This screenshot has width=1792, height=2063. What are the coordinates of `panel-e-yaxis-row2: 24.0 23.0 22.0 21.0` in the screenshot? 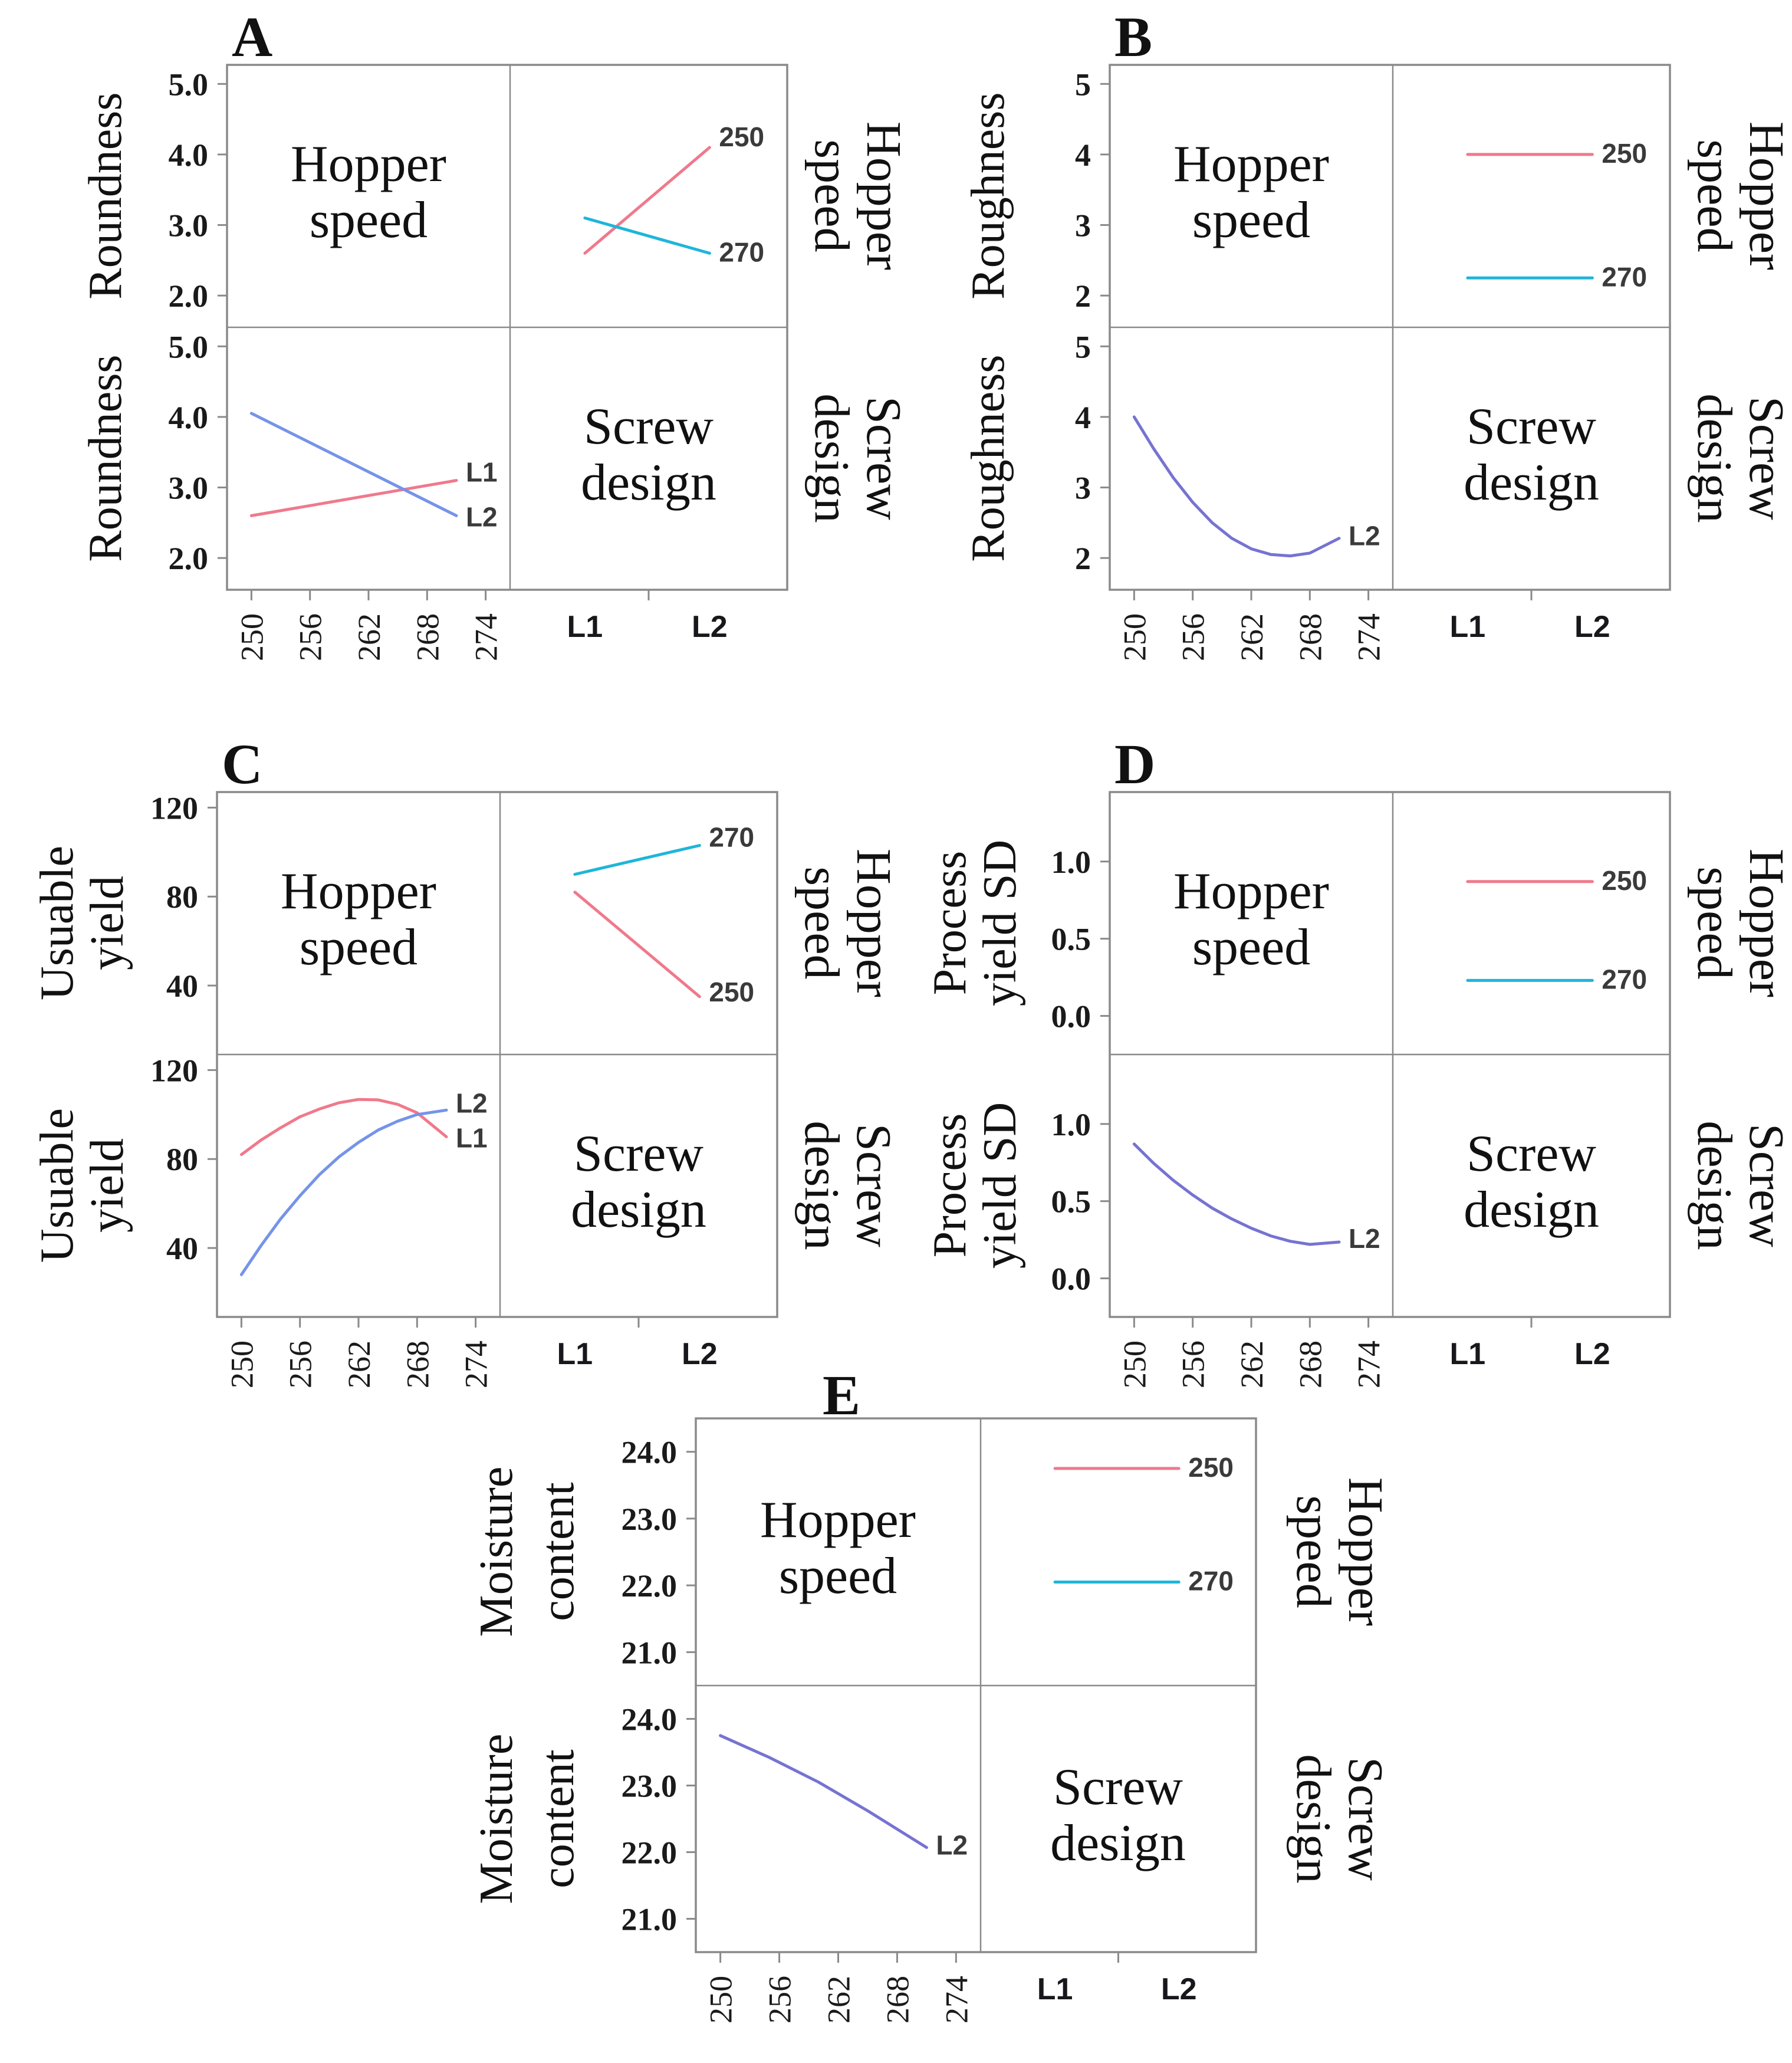 It's located at (659, 1819).